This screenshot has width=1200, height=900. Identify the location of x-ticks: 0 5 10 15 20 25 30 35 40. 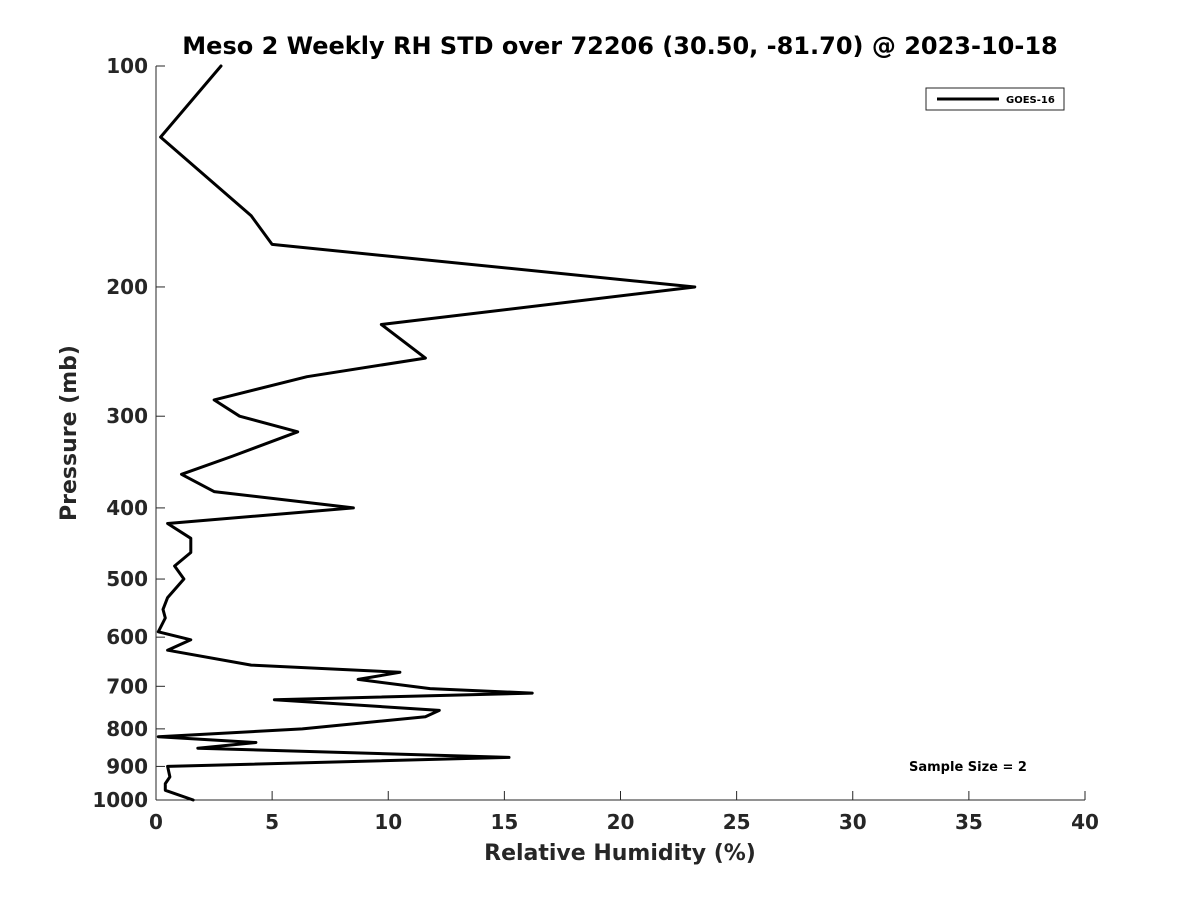
(624, 812).